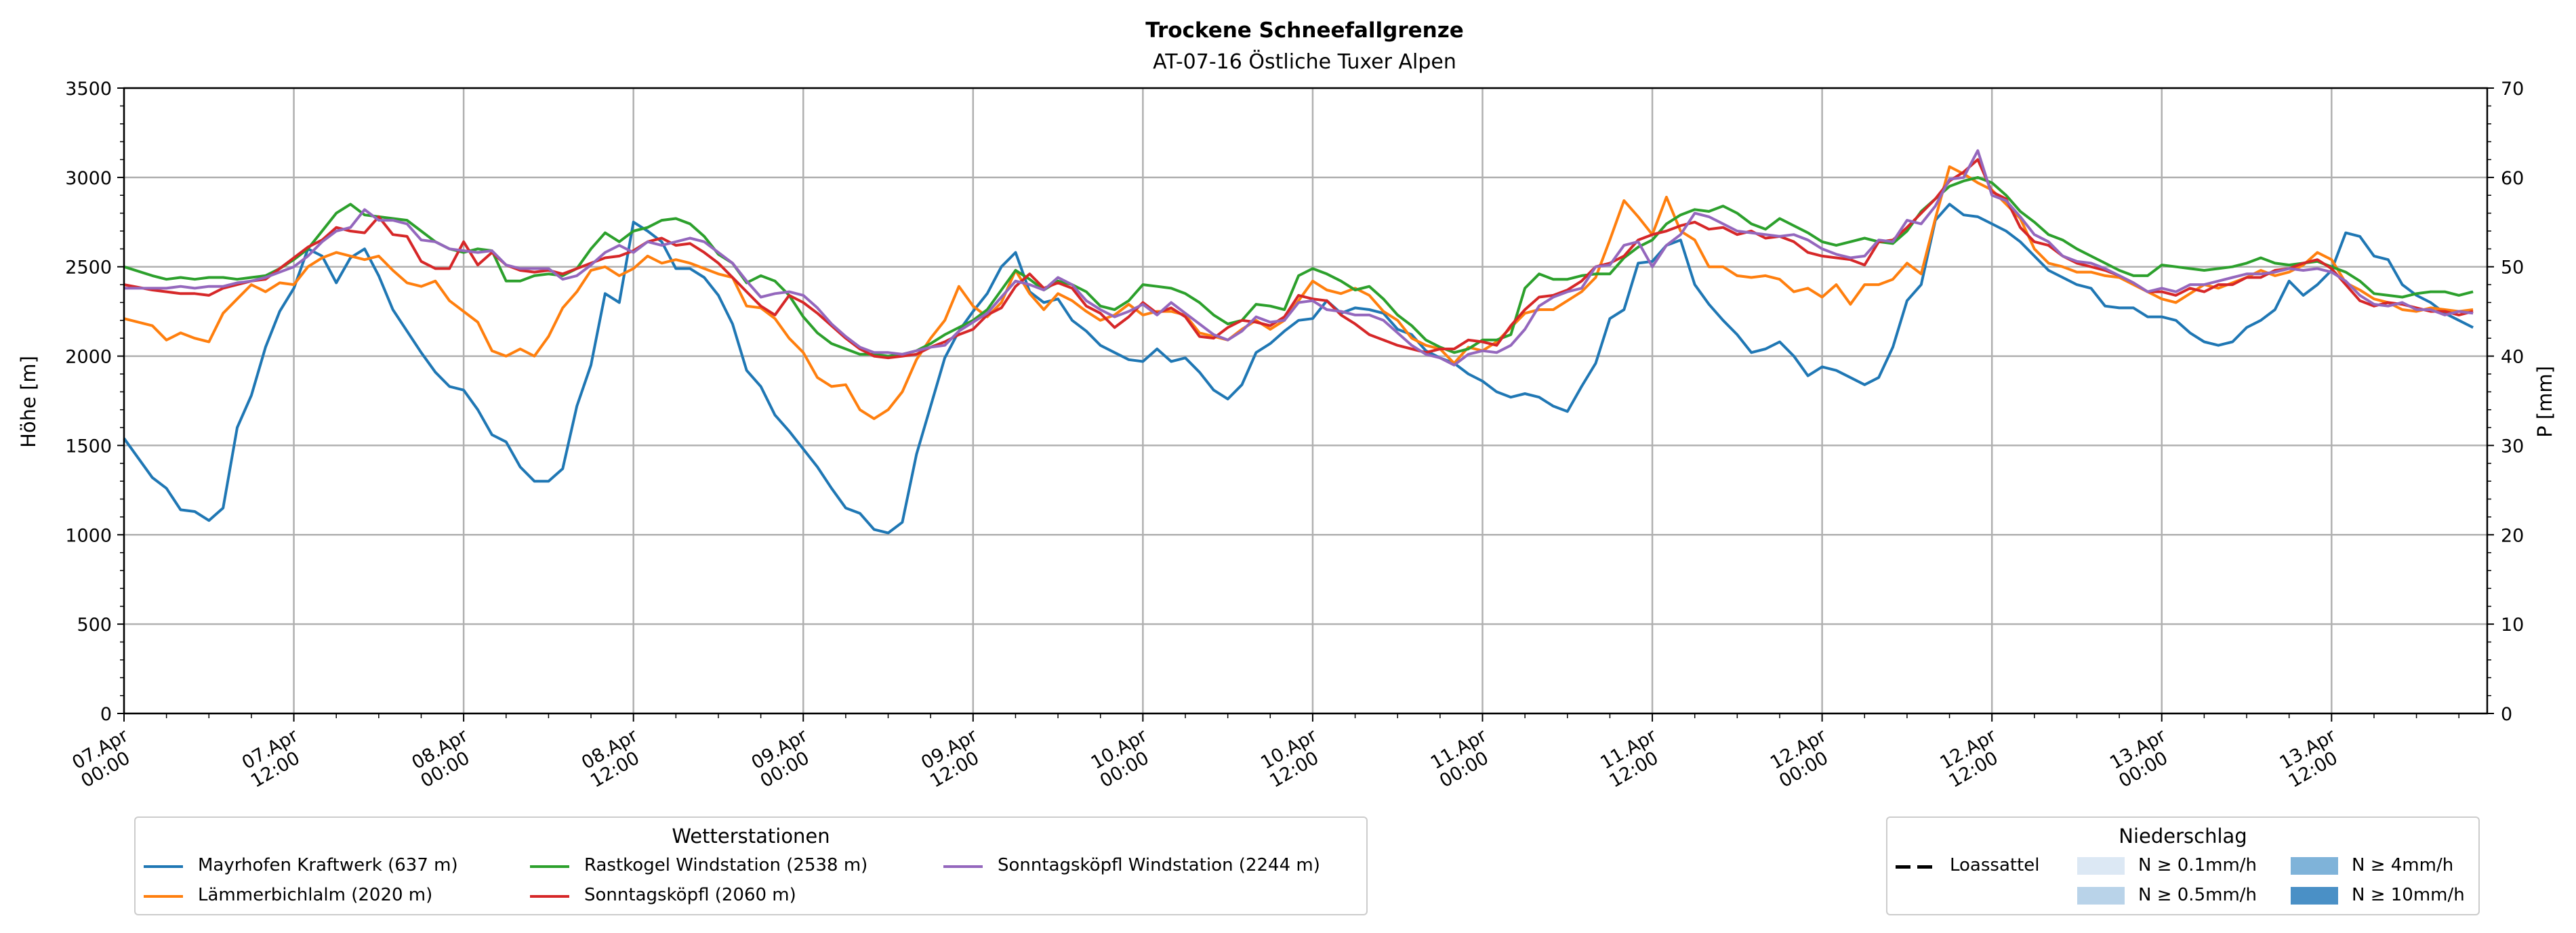  I want to click on legend-label-mayrhofen: Mayrhofen Kraftwerk (637 m), so click(328, 865).